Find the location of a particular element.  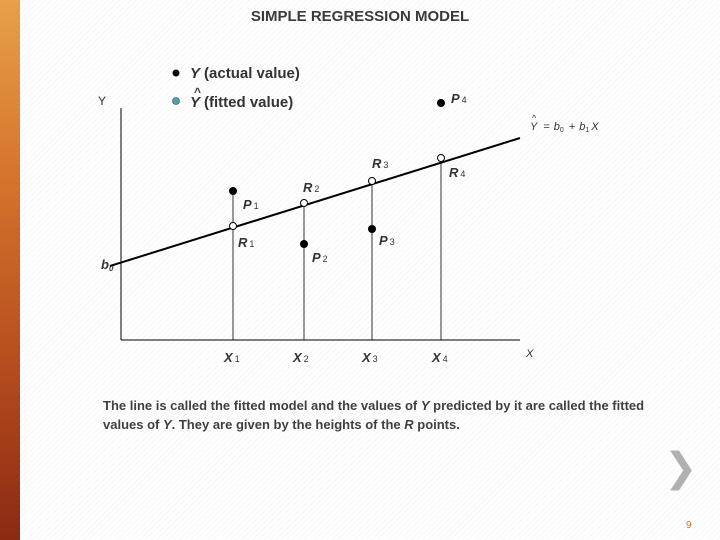

actual-point-p3 is located at coordinates (372, 229).